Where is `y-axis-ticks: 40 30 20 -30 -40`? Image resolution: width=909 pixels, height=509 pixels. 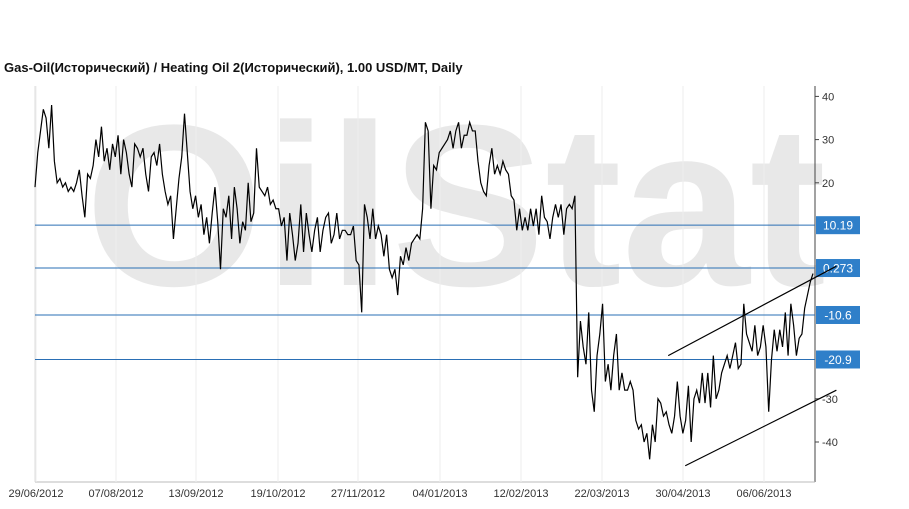
y-axis-ticks: 40 30 20 -30 -40 is located at coordinates (826, 270).